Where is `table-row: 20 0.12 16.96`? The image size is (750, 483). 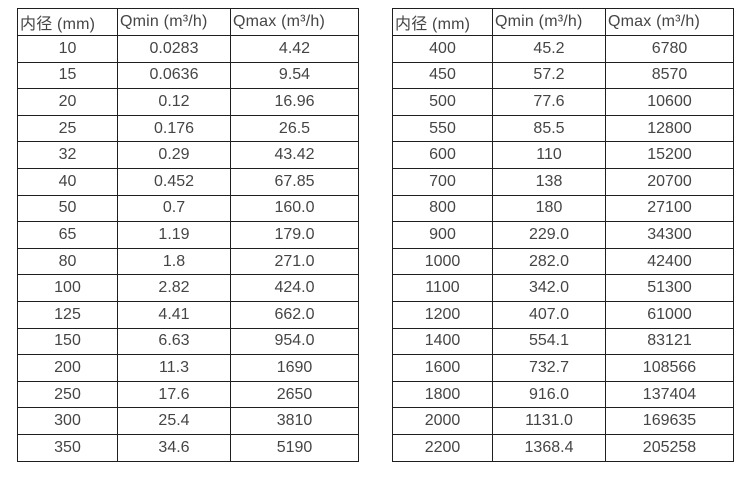 table-row: 20 0.12 16.96 is located at coordinates (188, 102).